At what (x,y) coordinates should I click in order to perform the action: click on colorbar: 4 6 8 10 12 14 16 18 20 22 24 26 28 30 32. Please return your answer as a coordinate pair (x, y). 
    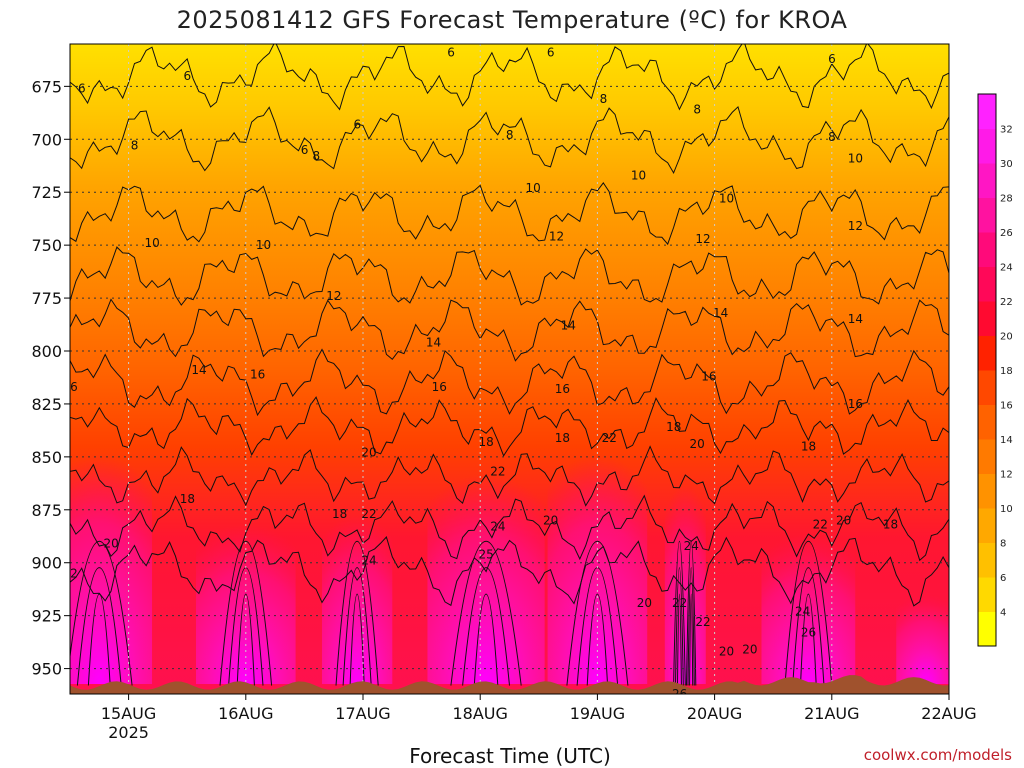
    Looking at the image, I should click on (995, 370).